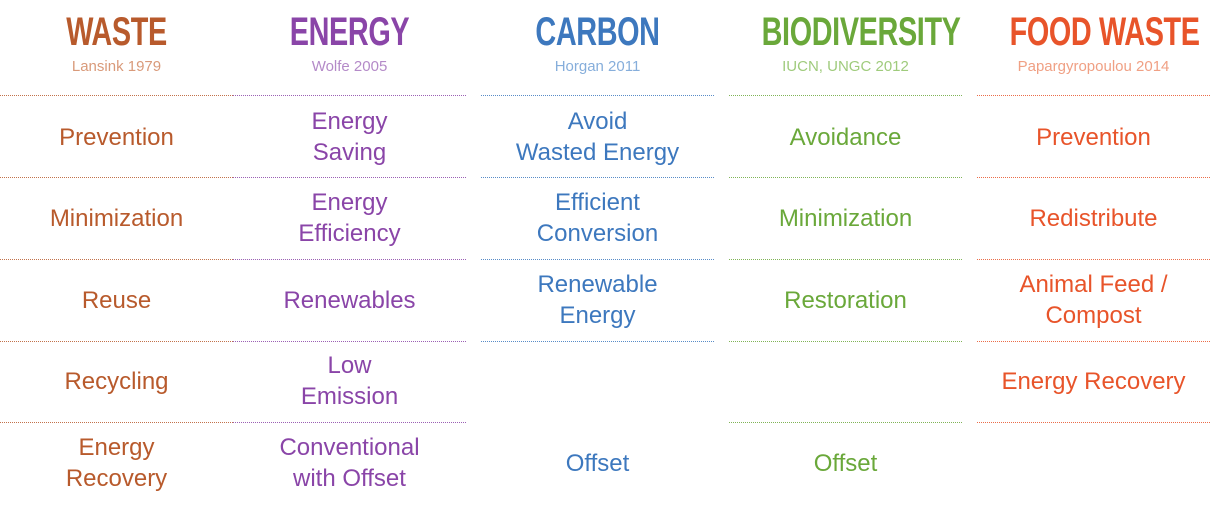 This screenshot has width=1219, height=508. I want to click on hierarchy-cell-label: Energy Efficiency, so click(349, 218).